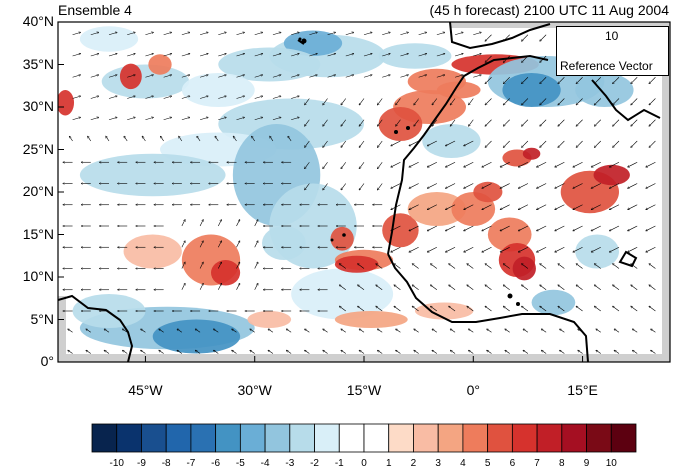  What do you see at coordinates (339, 463) in the screenshot?
I see `colorbar-tick-label: -1` at bounding box center [339, 463].